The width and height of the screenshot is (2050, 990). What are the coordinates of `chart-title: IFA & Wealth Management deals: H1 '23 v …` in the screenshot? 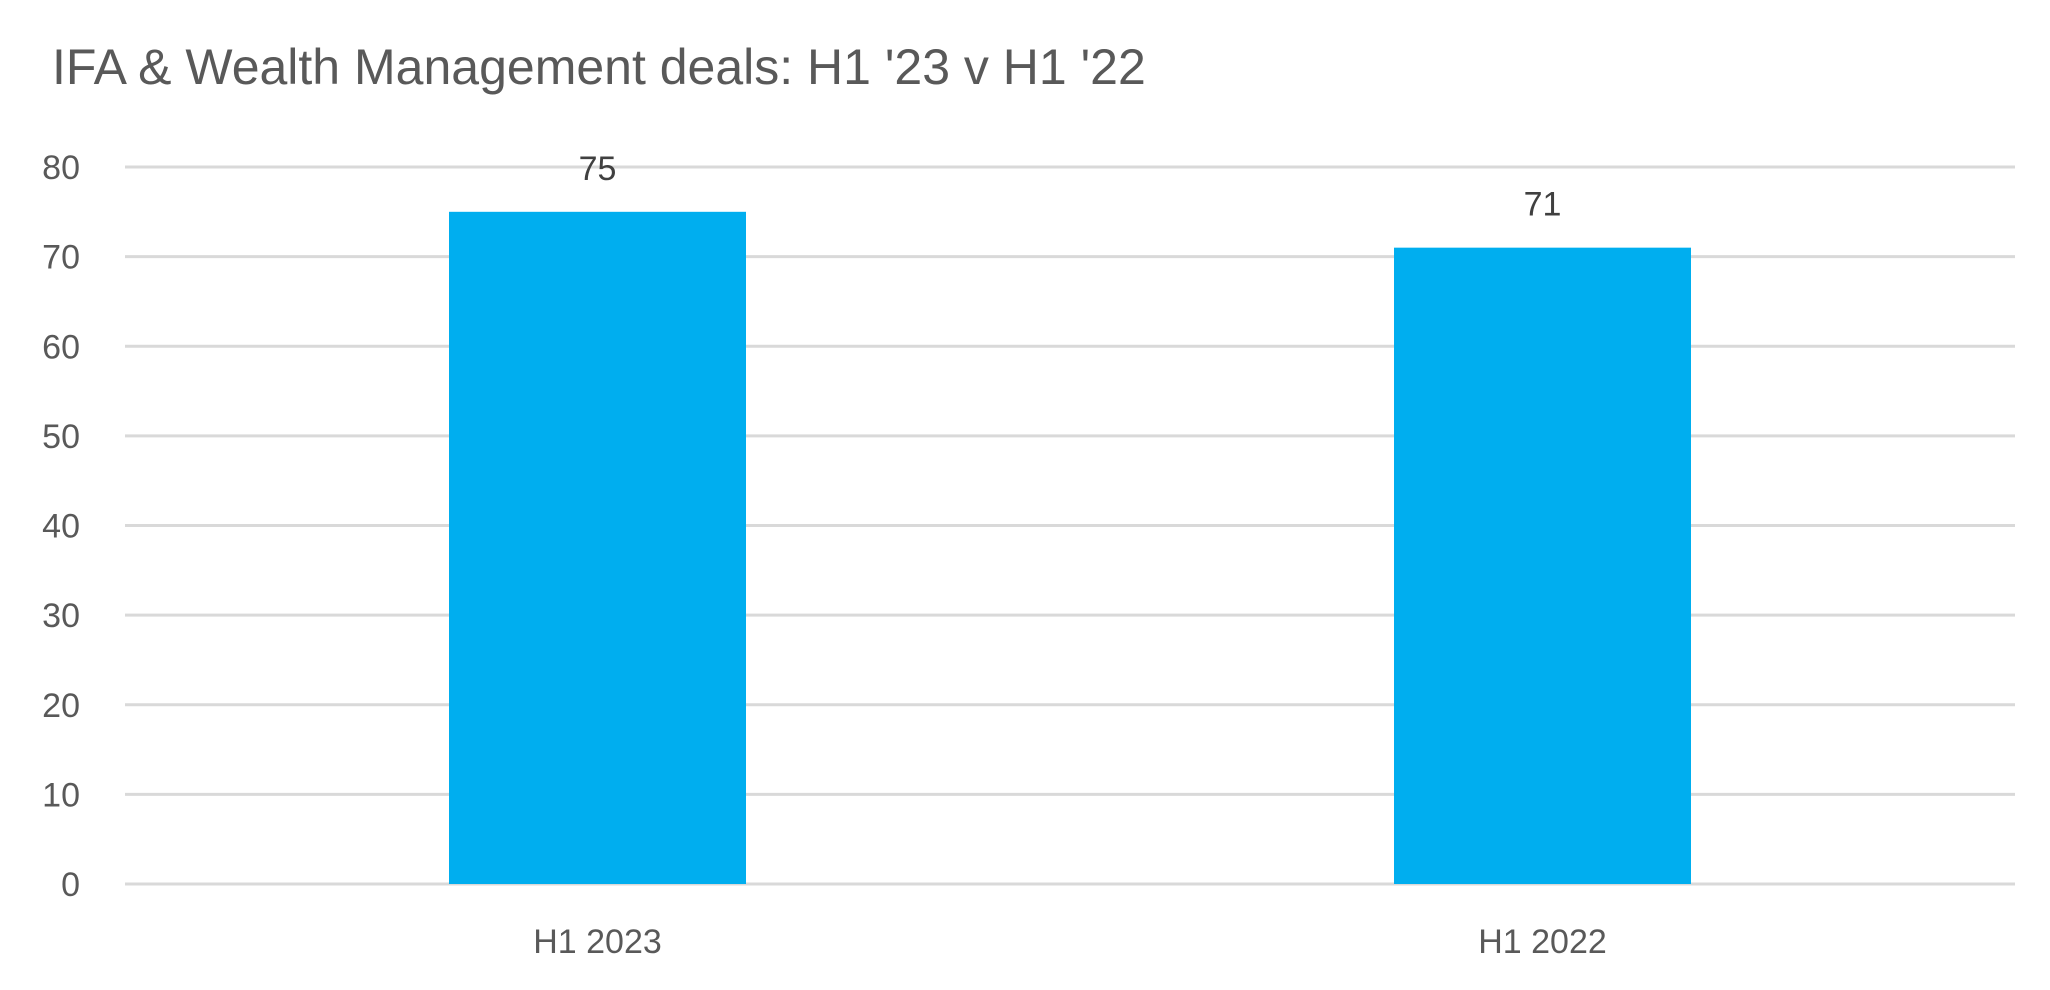 It's located at (599, 67).